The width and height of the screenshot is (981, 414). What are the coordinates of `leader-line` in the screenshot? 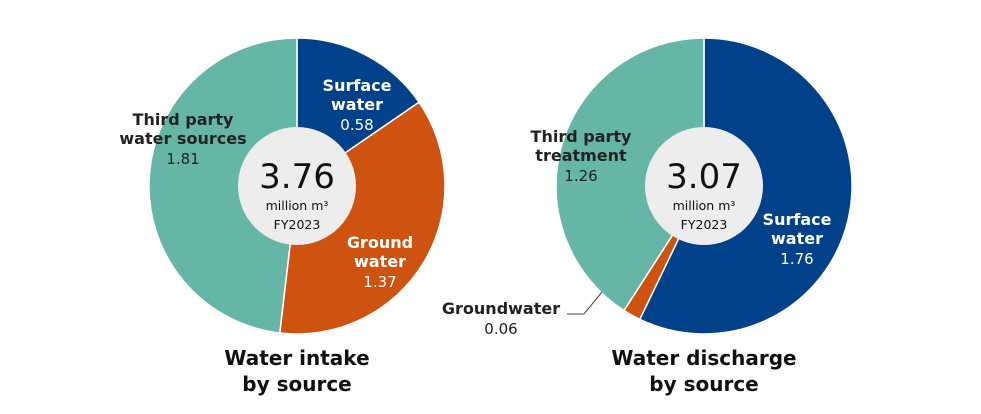 It's located at (585, 303).